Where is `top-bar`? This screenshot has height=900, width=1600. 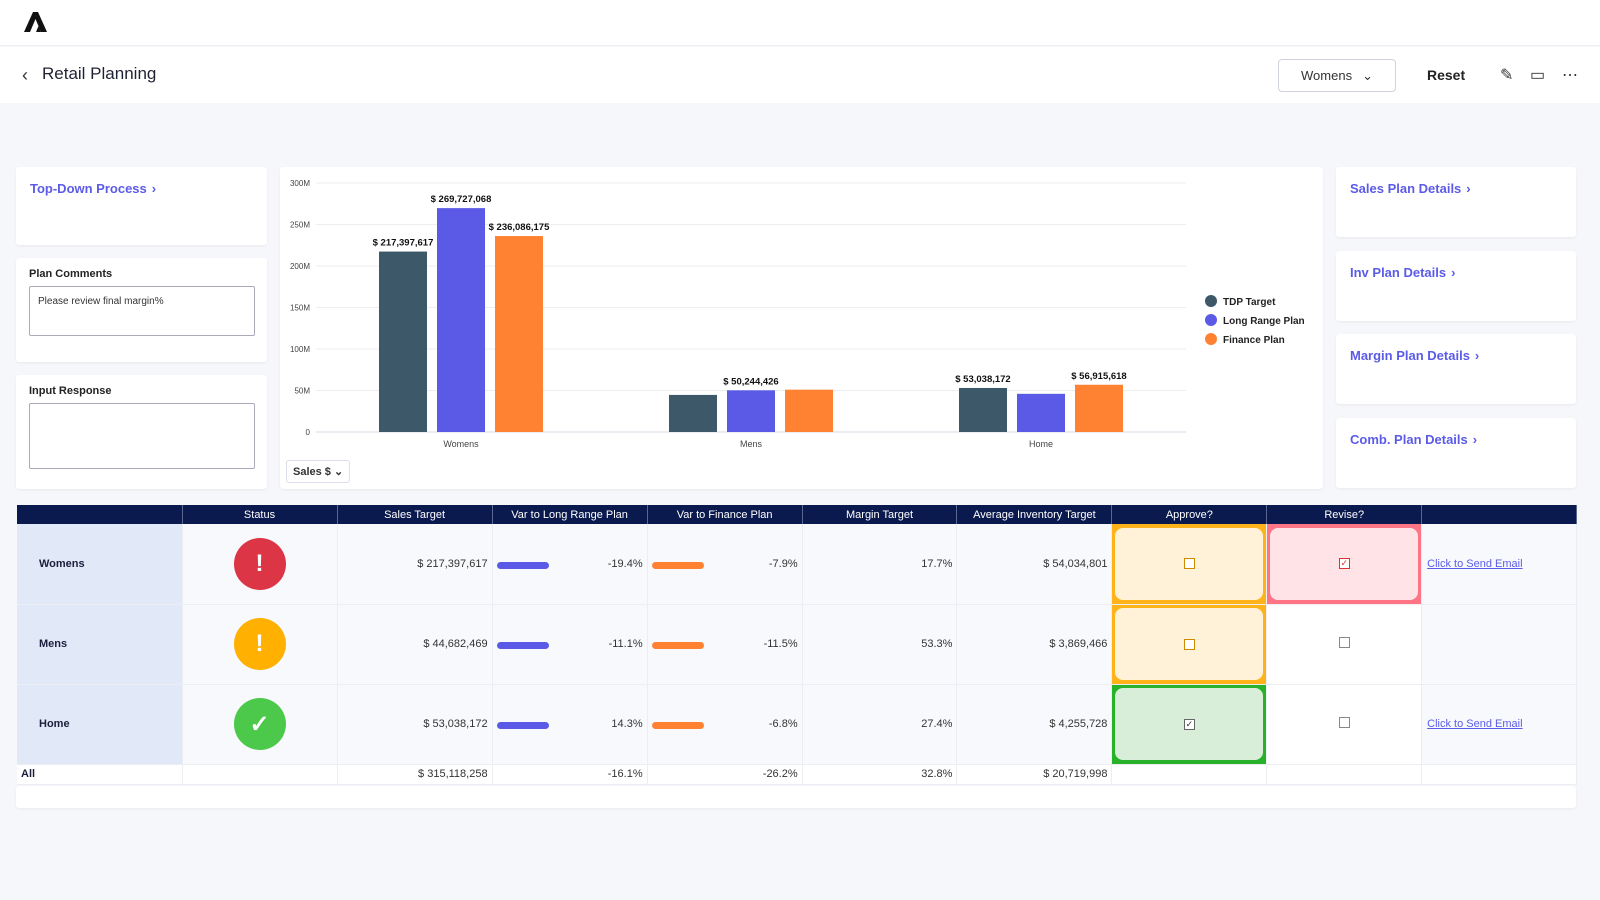 top-bar is located at coordinates (800, 23).